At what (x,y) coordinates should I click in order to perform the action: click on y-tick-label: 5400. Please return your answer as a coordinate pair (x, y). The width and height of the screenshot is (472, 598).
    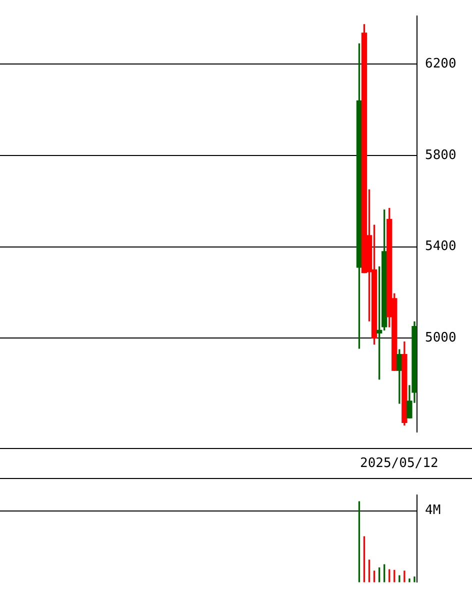
    Looking at the image, I should click on (440, 246).